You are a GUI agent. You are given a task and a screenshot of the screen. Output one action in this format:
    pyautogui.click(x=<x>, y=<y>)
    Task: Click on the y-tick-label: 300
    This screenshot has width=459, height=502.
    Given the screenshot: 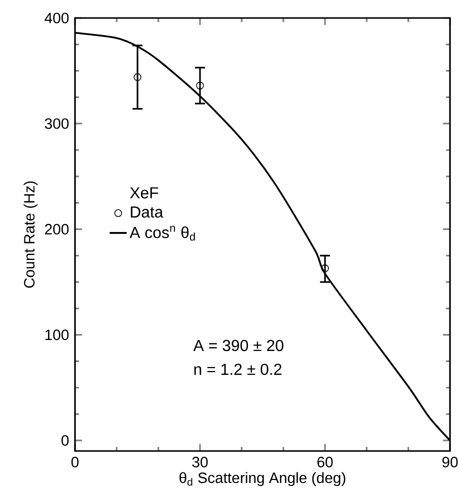 What is the action you would take?
    pyautogui.click(x=56, y=123)
    